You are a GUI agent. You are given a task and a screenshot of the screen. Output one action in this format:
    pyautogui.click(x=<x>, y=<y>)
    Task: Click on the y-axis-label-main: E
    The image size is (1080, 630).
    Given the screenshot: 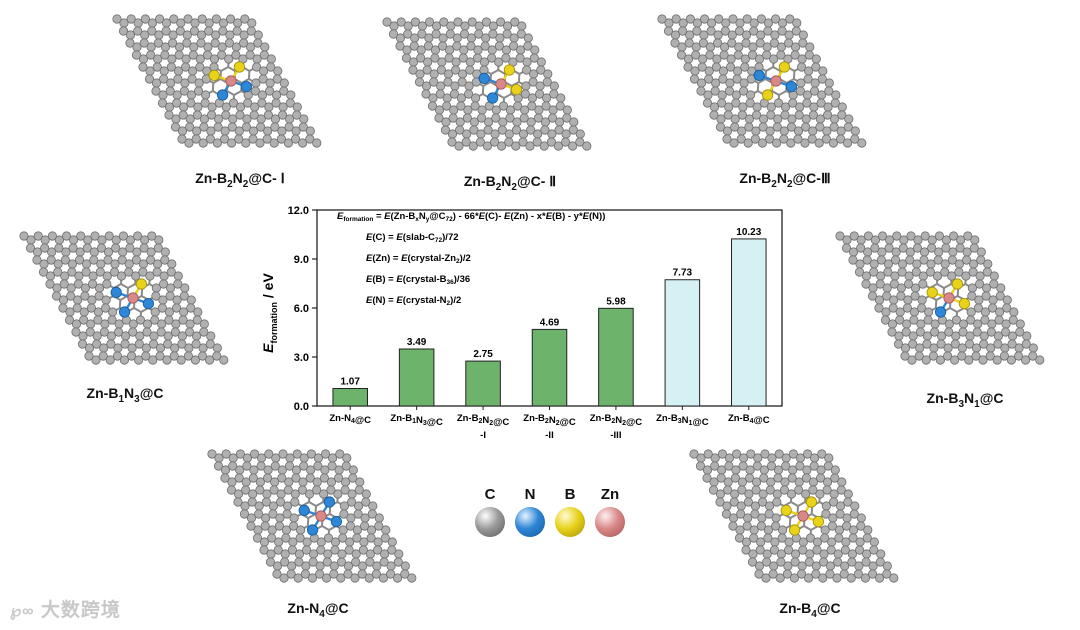 What is the action you would take?
    pyautogui.click(x=268, y=348)
    